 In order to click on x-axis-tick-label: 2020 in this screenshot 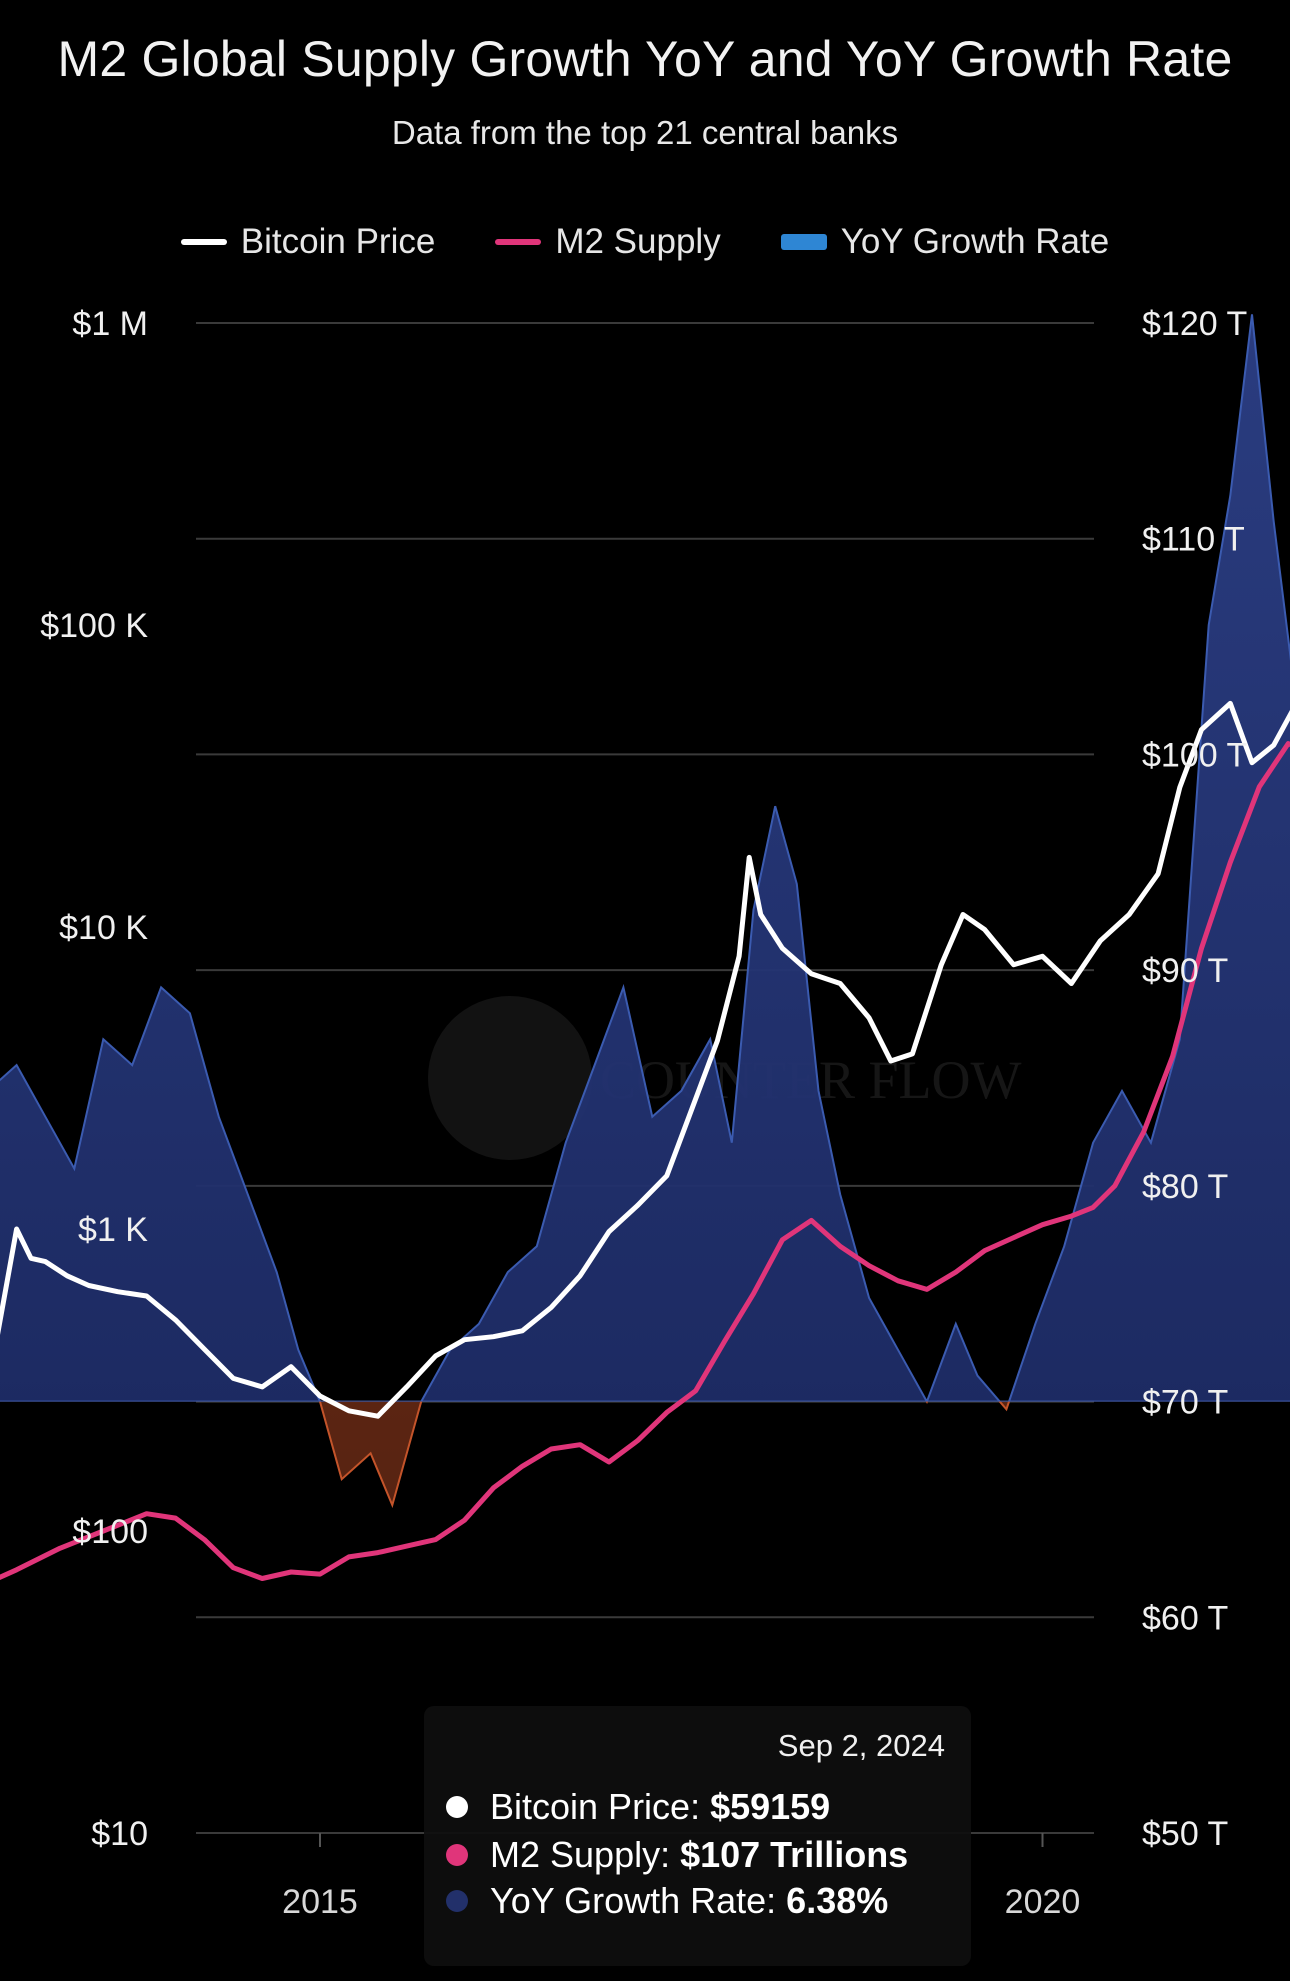, I will do `click(1043, 1902)`.